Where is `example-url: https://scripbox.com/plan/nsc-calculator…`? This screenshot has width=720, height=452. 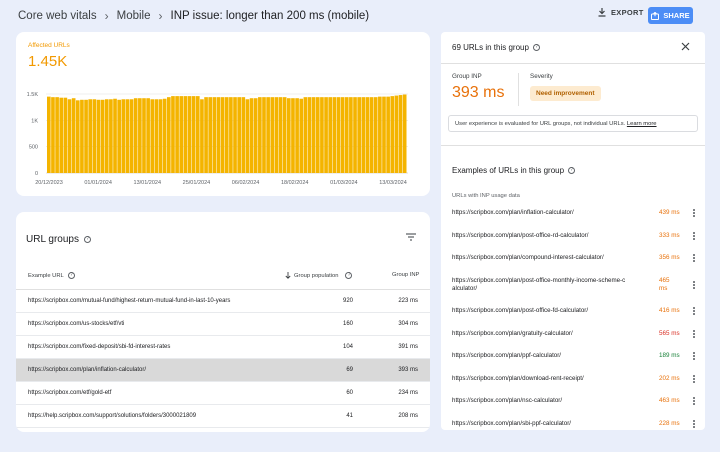
example-url: https://scripbox.com/plan/nsc-calculator… is located at coordinates (507, 400).